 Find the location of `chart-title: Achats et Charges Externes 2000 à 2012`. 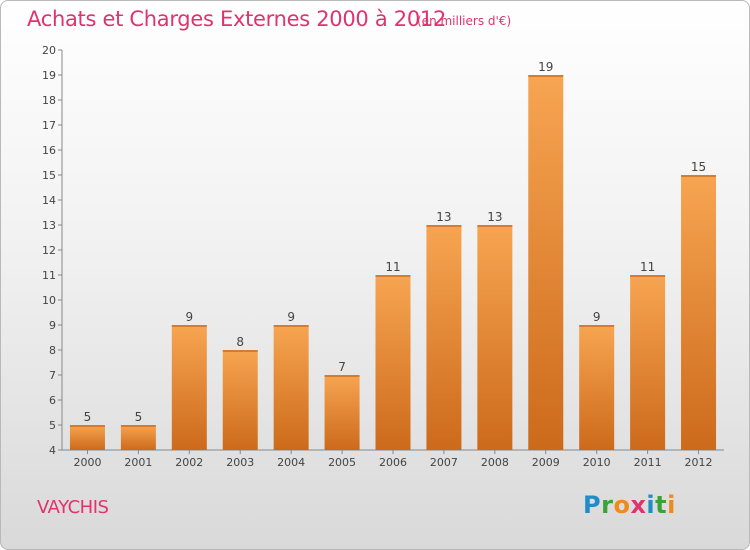

chart-title: Achats et Charges Externes 2000 à 2012 is located at coordinates (237, 19).